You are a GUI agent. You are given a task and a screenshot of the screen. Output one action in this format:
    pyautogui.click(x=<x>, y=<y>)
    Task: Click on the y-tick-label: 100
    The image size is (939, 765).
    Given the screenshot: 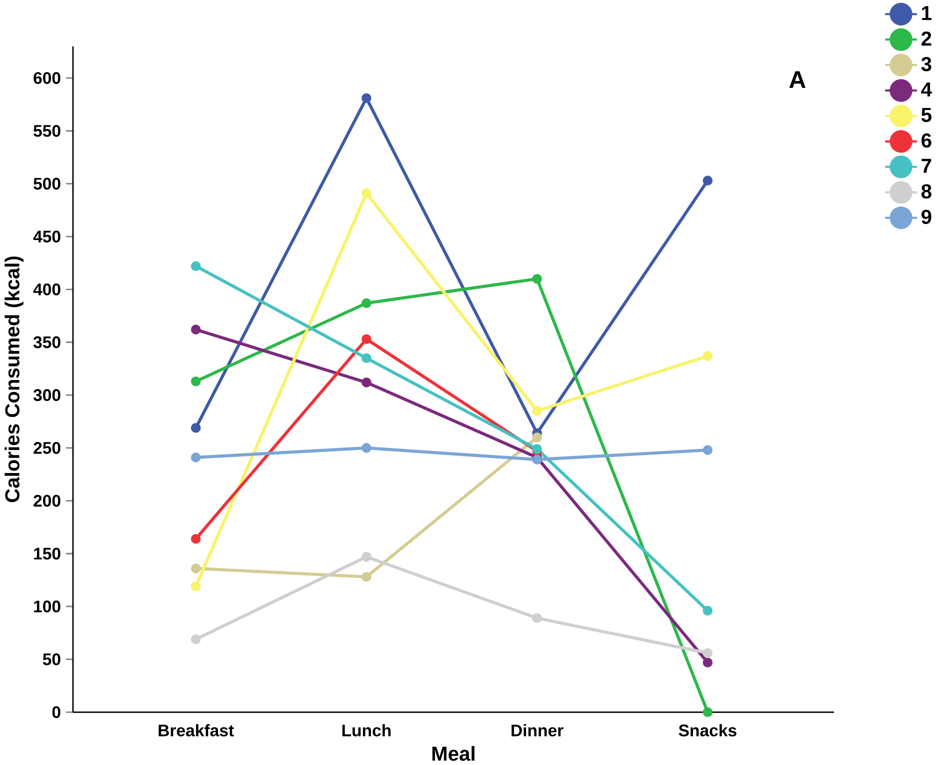 What is the action you would take?
    pyautogui.click(x=47, y=606)
    